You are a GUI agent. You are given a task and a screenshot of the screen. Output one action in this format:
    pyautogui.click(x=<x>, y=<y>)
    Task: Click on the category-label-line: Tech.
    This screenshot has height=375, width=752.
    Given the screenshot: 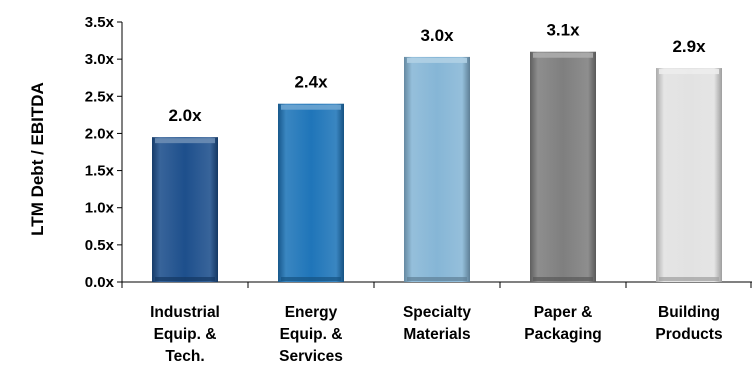 What is the action you would take?
    pyautogui.click(x=184, y=356)
    